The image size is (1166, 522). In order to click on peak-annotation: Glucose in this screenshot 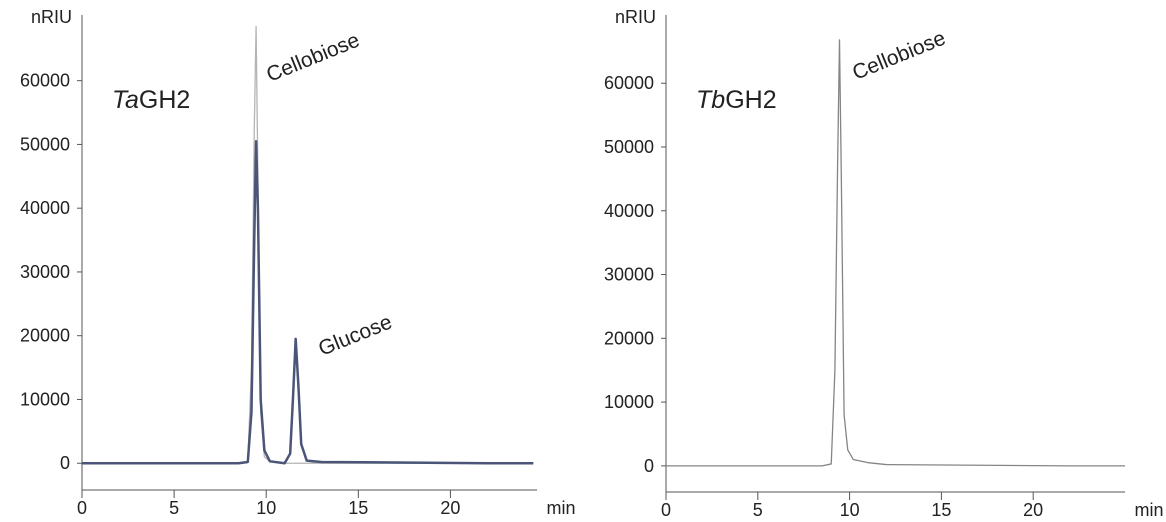, I will do `click(355, 335)`.